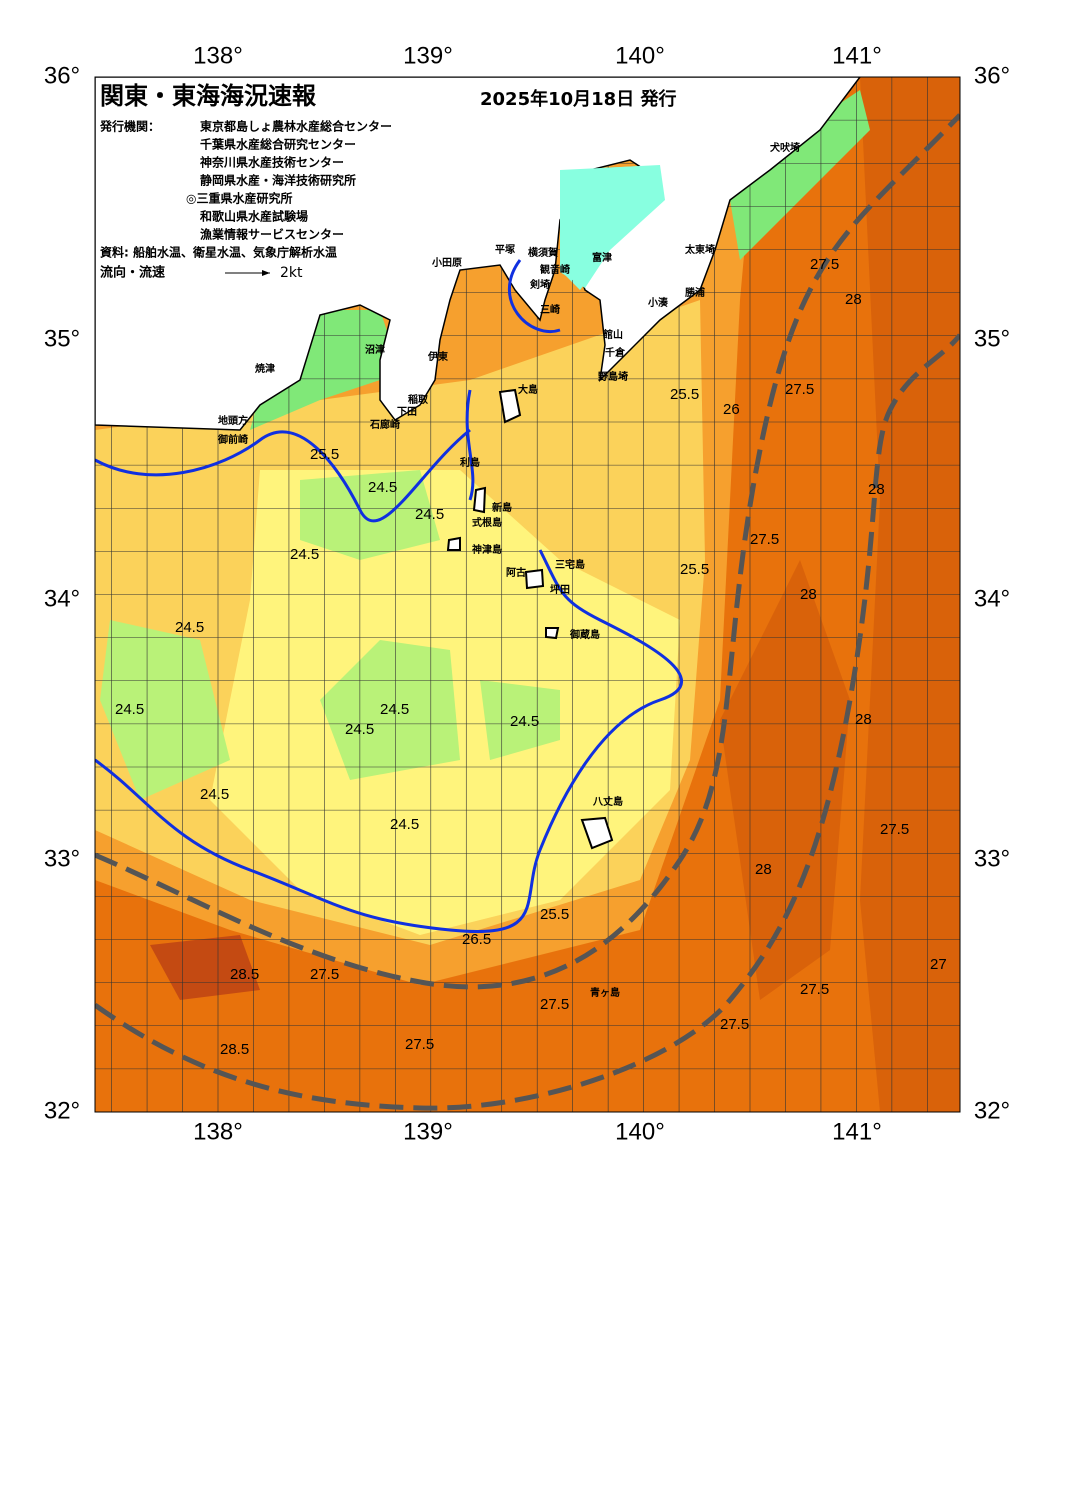 This screenshot has width=1065, height=1505. What do you see at coordinates (602, 257) in the screenshot?
I see `place-name: 富津` at bounding box center [602, 257].